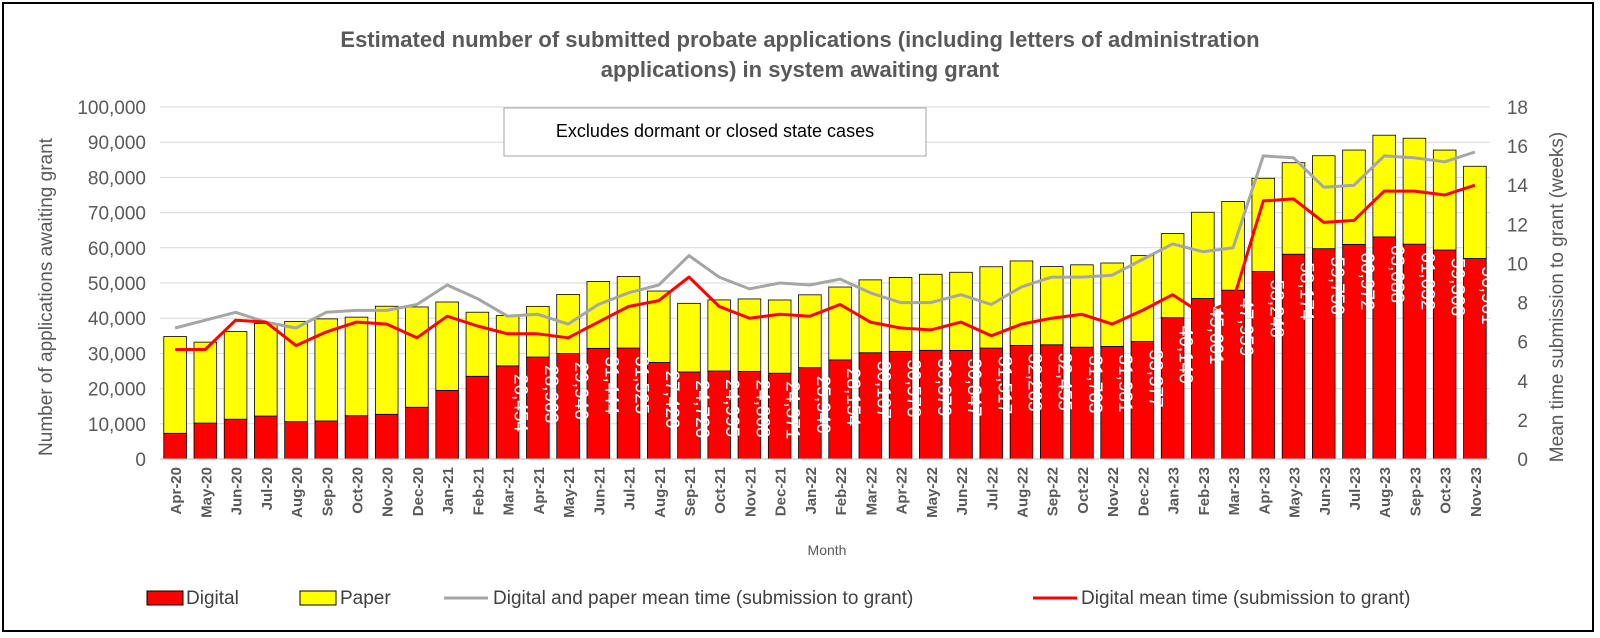 The width and height of the screenshot is (1600, 638). Describe the element at coordinates (630, 488) in the screenshot. I see `x-tick-label: Jul-21` at that location.